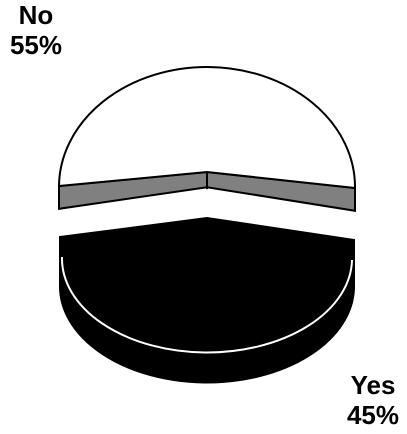  What do you see at coordinates (373, 415) in the screenshot?
I see `slice-percent-yes: 45%` at bounding box center [373, 415].